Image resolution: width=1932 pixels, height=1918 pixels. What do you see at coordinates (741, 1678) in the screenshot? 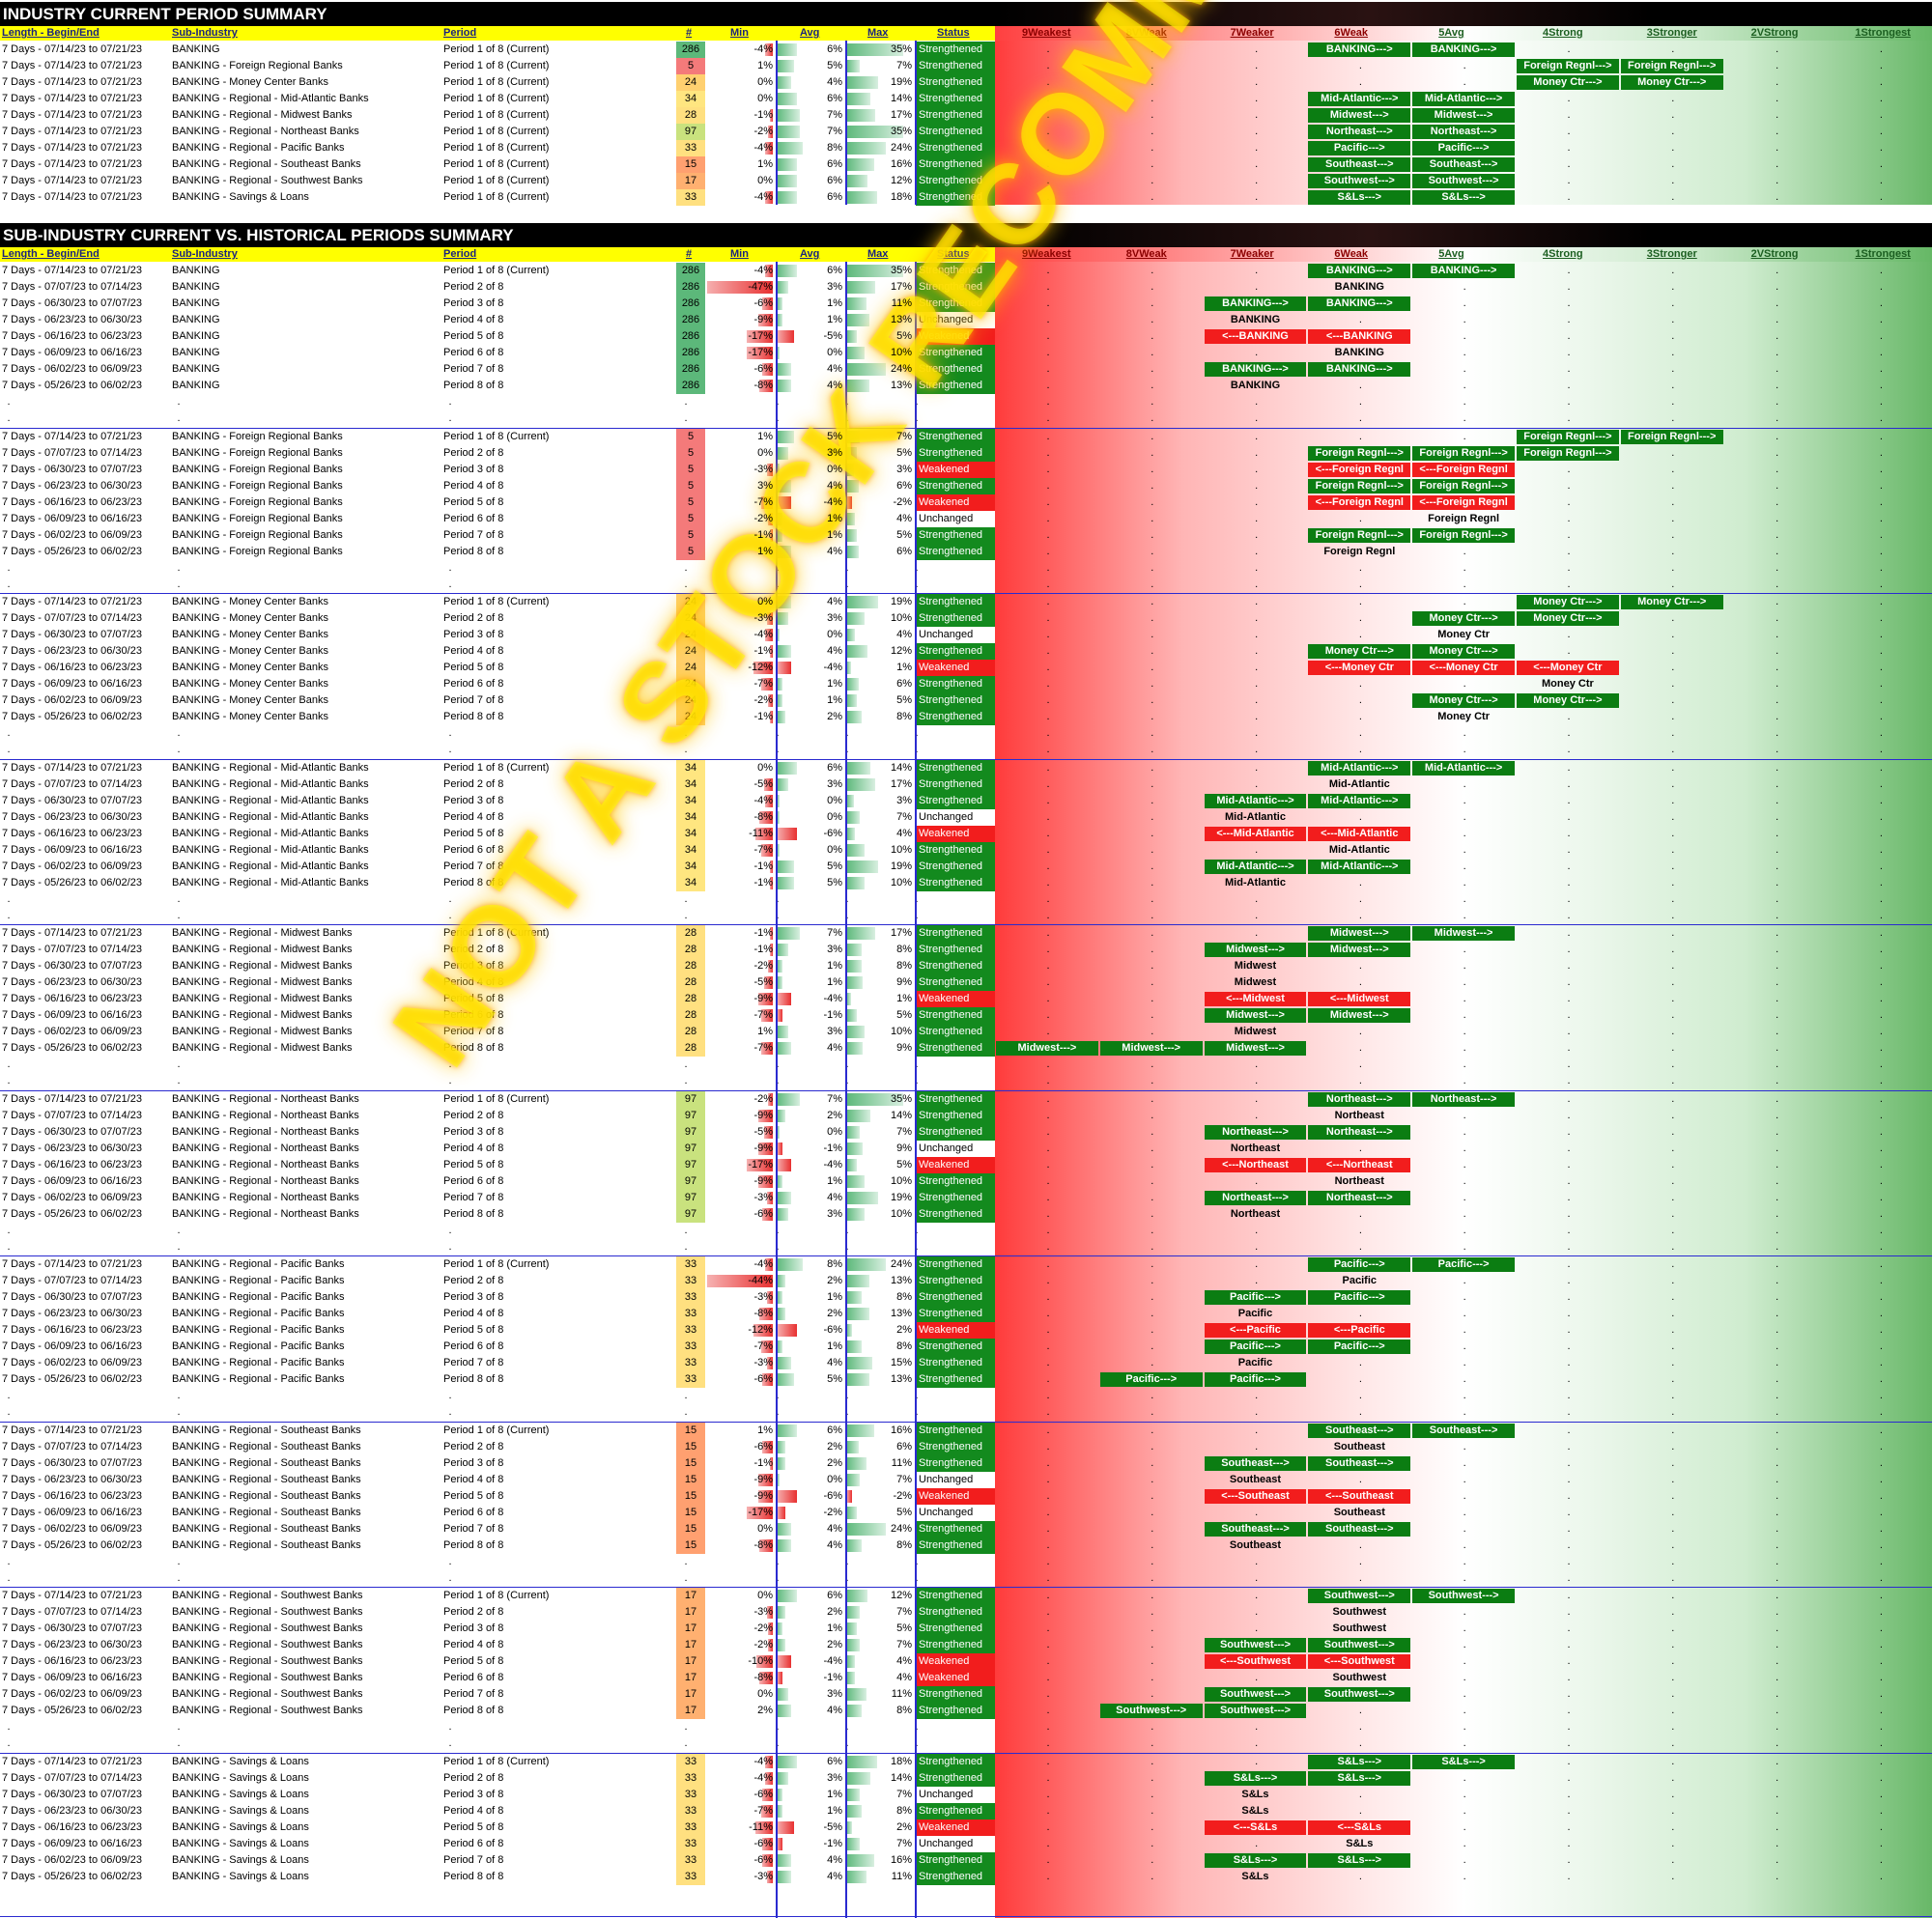
I see `min-cell: -8%` at bounding box center [741, 1678].